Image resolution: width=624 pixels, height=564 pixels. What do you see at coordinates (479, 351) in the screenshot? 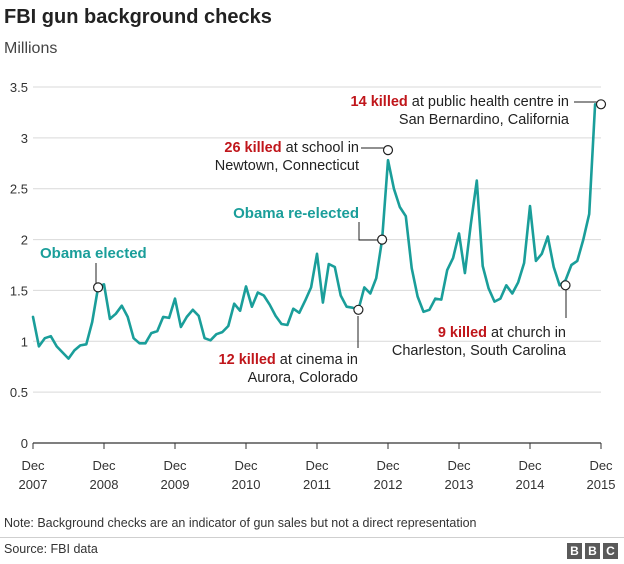
I see `annotation-label-line2: Charleston, South Carolina` at bounding box center [479, 351].